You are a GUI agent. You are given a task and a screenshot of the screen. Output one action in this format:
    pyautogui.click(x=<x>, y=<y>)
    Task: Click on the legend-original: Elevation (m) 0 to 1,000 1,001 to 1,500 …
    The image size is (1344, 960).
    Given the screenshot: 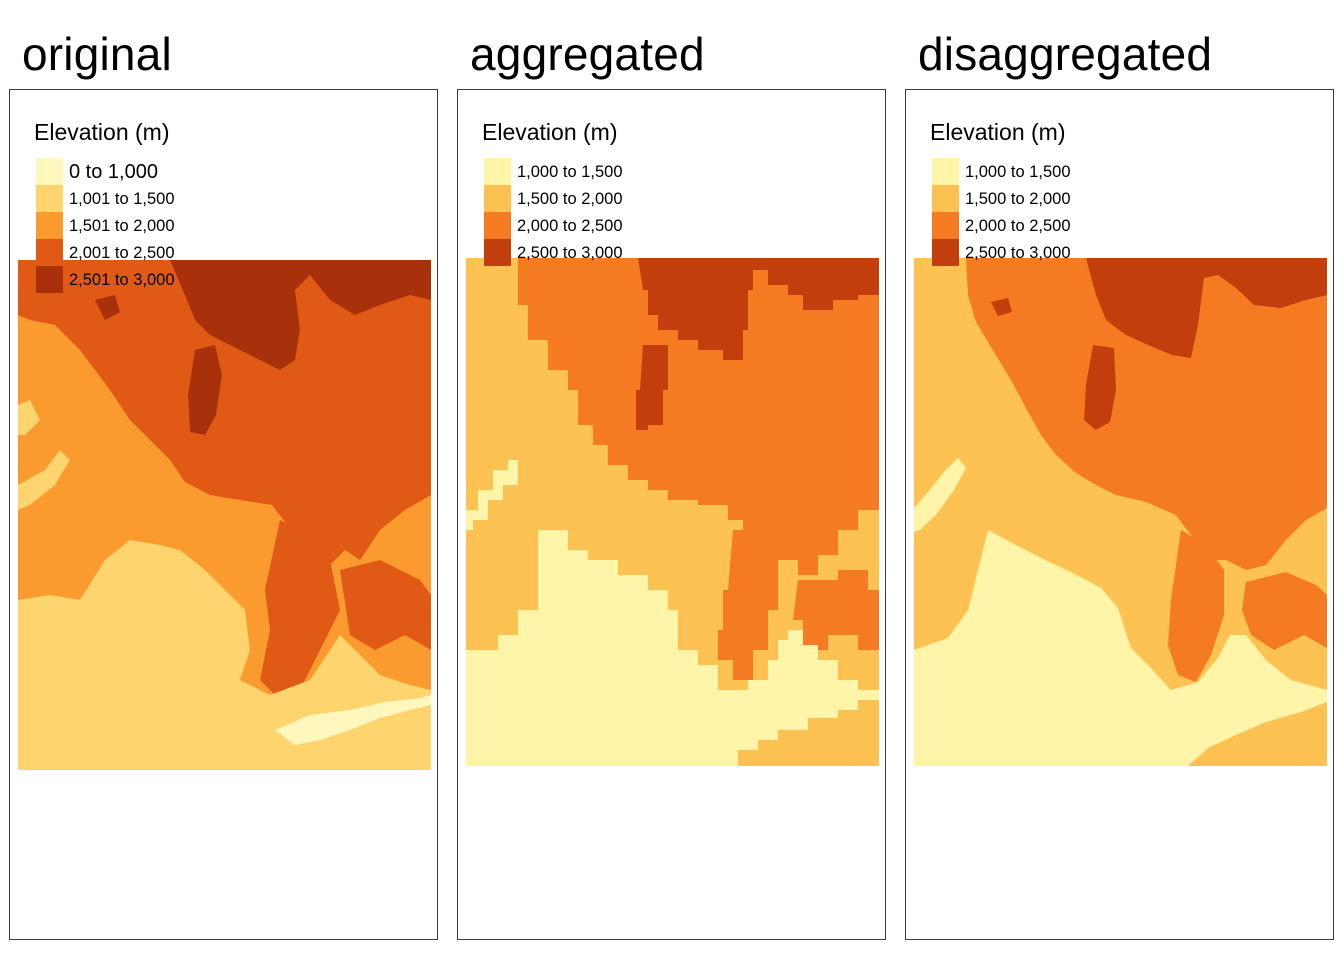 What is the action you would take?
    pyautogui.click(x=104, y=205)
    